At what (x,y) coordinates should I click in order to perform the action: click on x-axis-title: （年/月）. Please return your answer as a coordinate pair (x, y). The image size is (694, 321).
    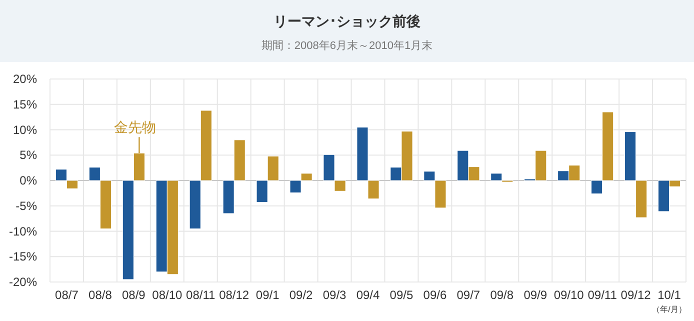
    Looking at the image, I should click on (669, 309).